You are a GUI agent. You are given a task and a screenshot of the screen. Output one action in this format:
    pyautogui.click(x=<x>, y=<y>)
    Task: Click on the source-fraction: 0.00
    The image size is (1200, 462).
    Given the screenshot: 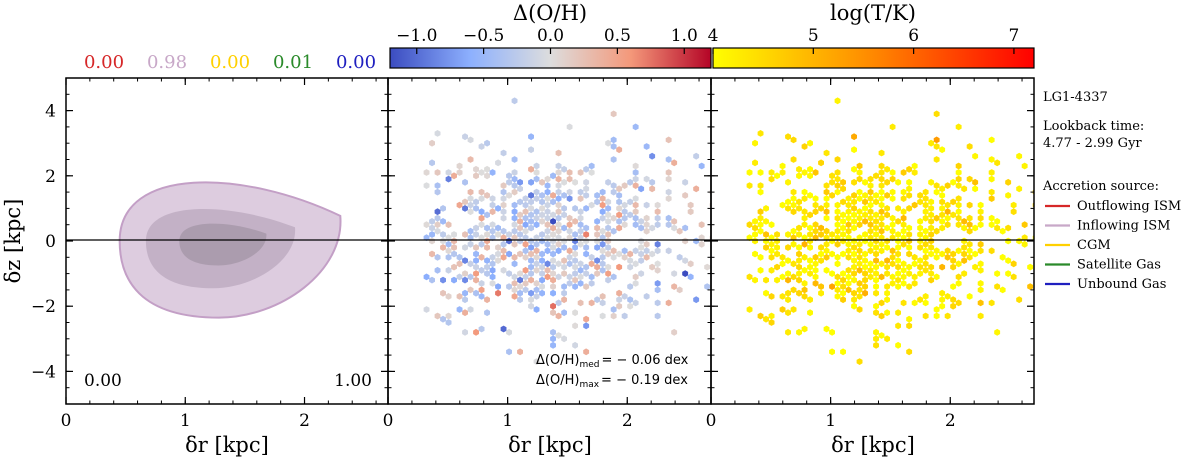 What is the action you would take?
    pyautogui.click(x=230, y=62)
    